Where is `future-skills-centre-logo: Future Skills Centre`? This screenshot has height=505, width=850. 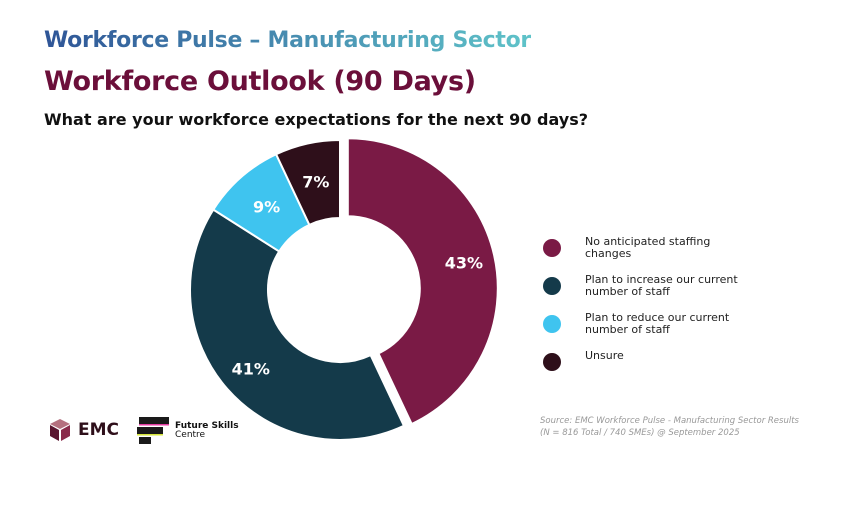 future-skills-centre-logo: Future Skills Centre is located at coordinates (188, 431).